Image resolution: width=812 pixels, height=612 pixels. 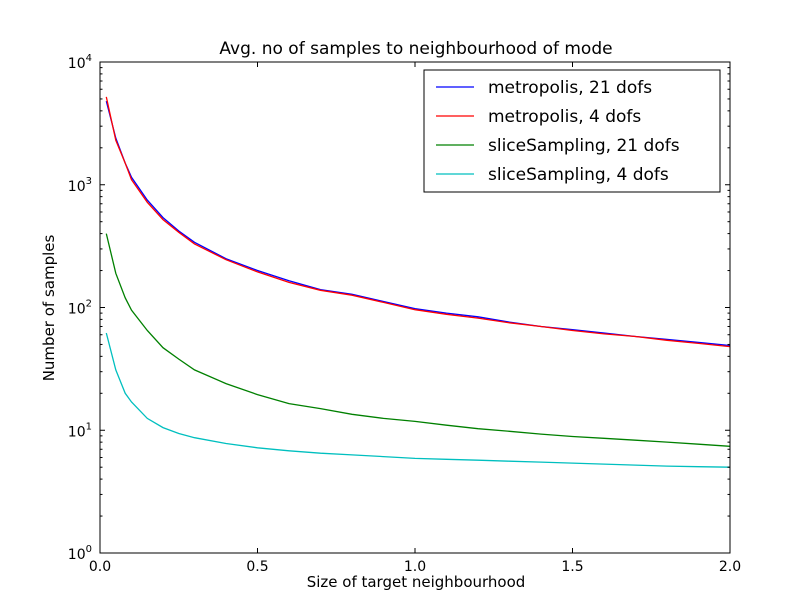 I want to click on x-tick-label: 2.0, so click(x=730, y=567).